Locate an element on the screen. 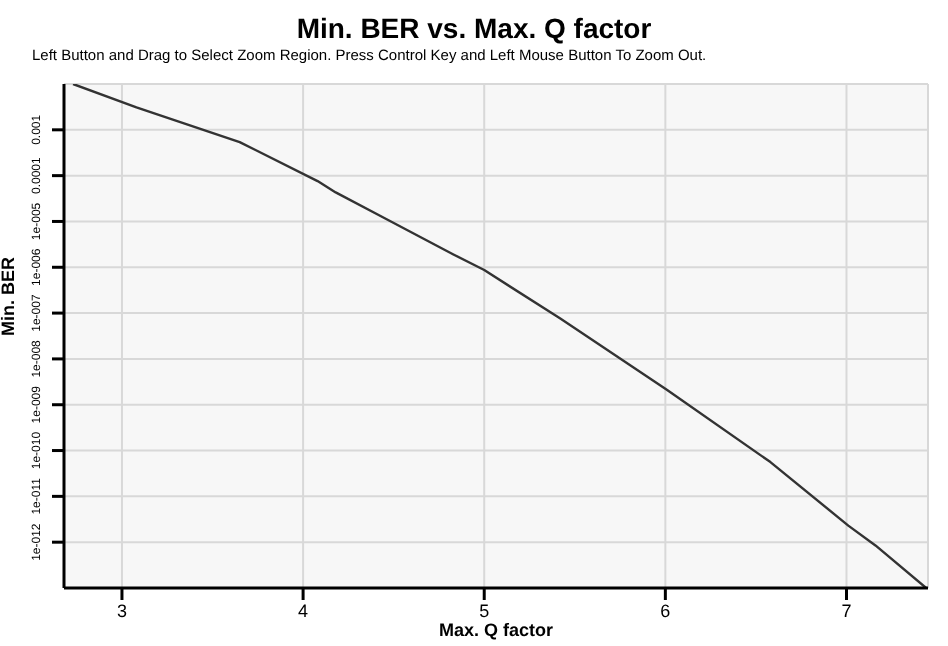 The width and height of the screenshot is (948, 646). chart-title: Min. BER vs. Max. Q factor is located at coordinates (474, 28).